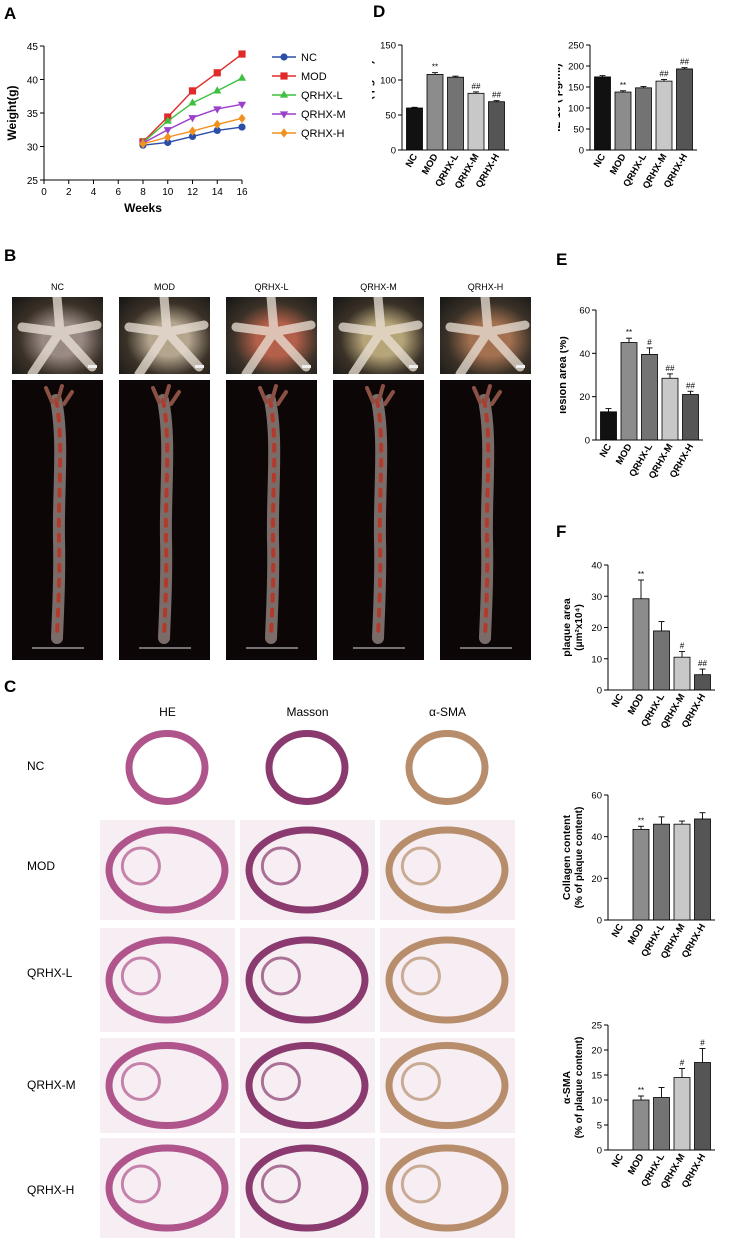 The image size is (749, 1245). I want to click on bar-mod, so click(641, 1125).